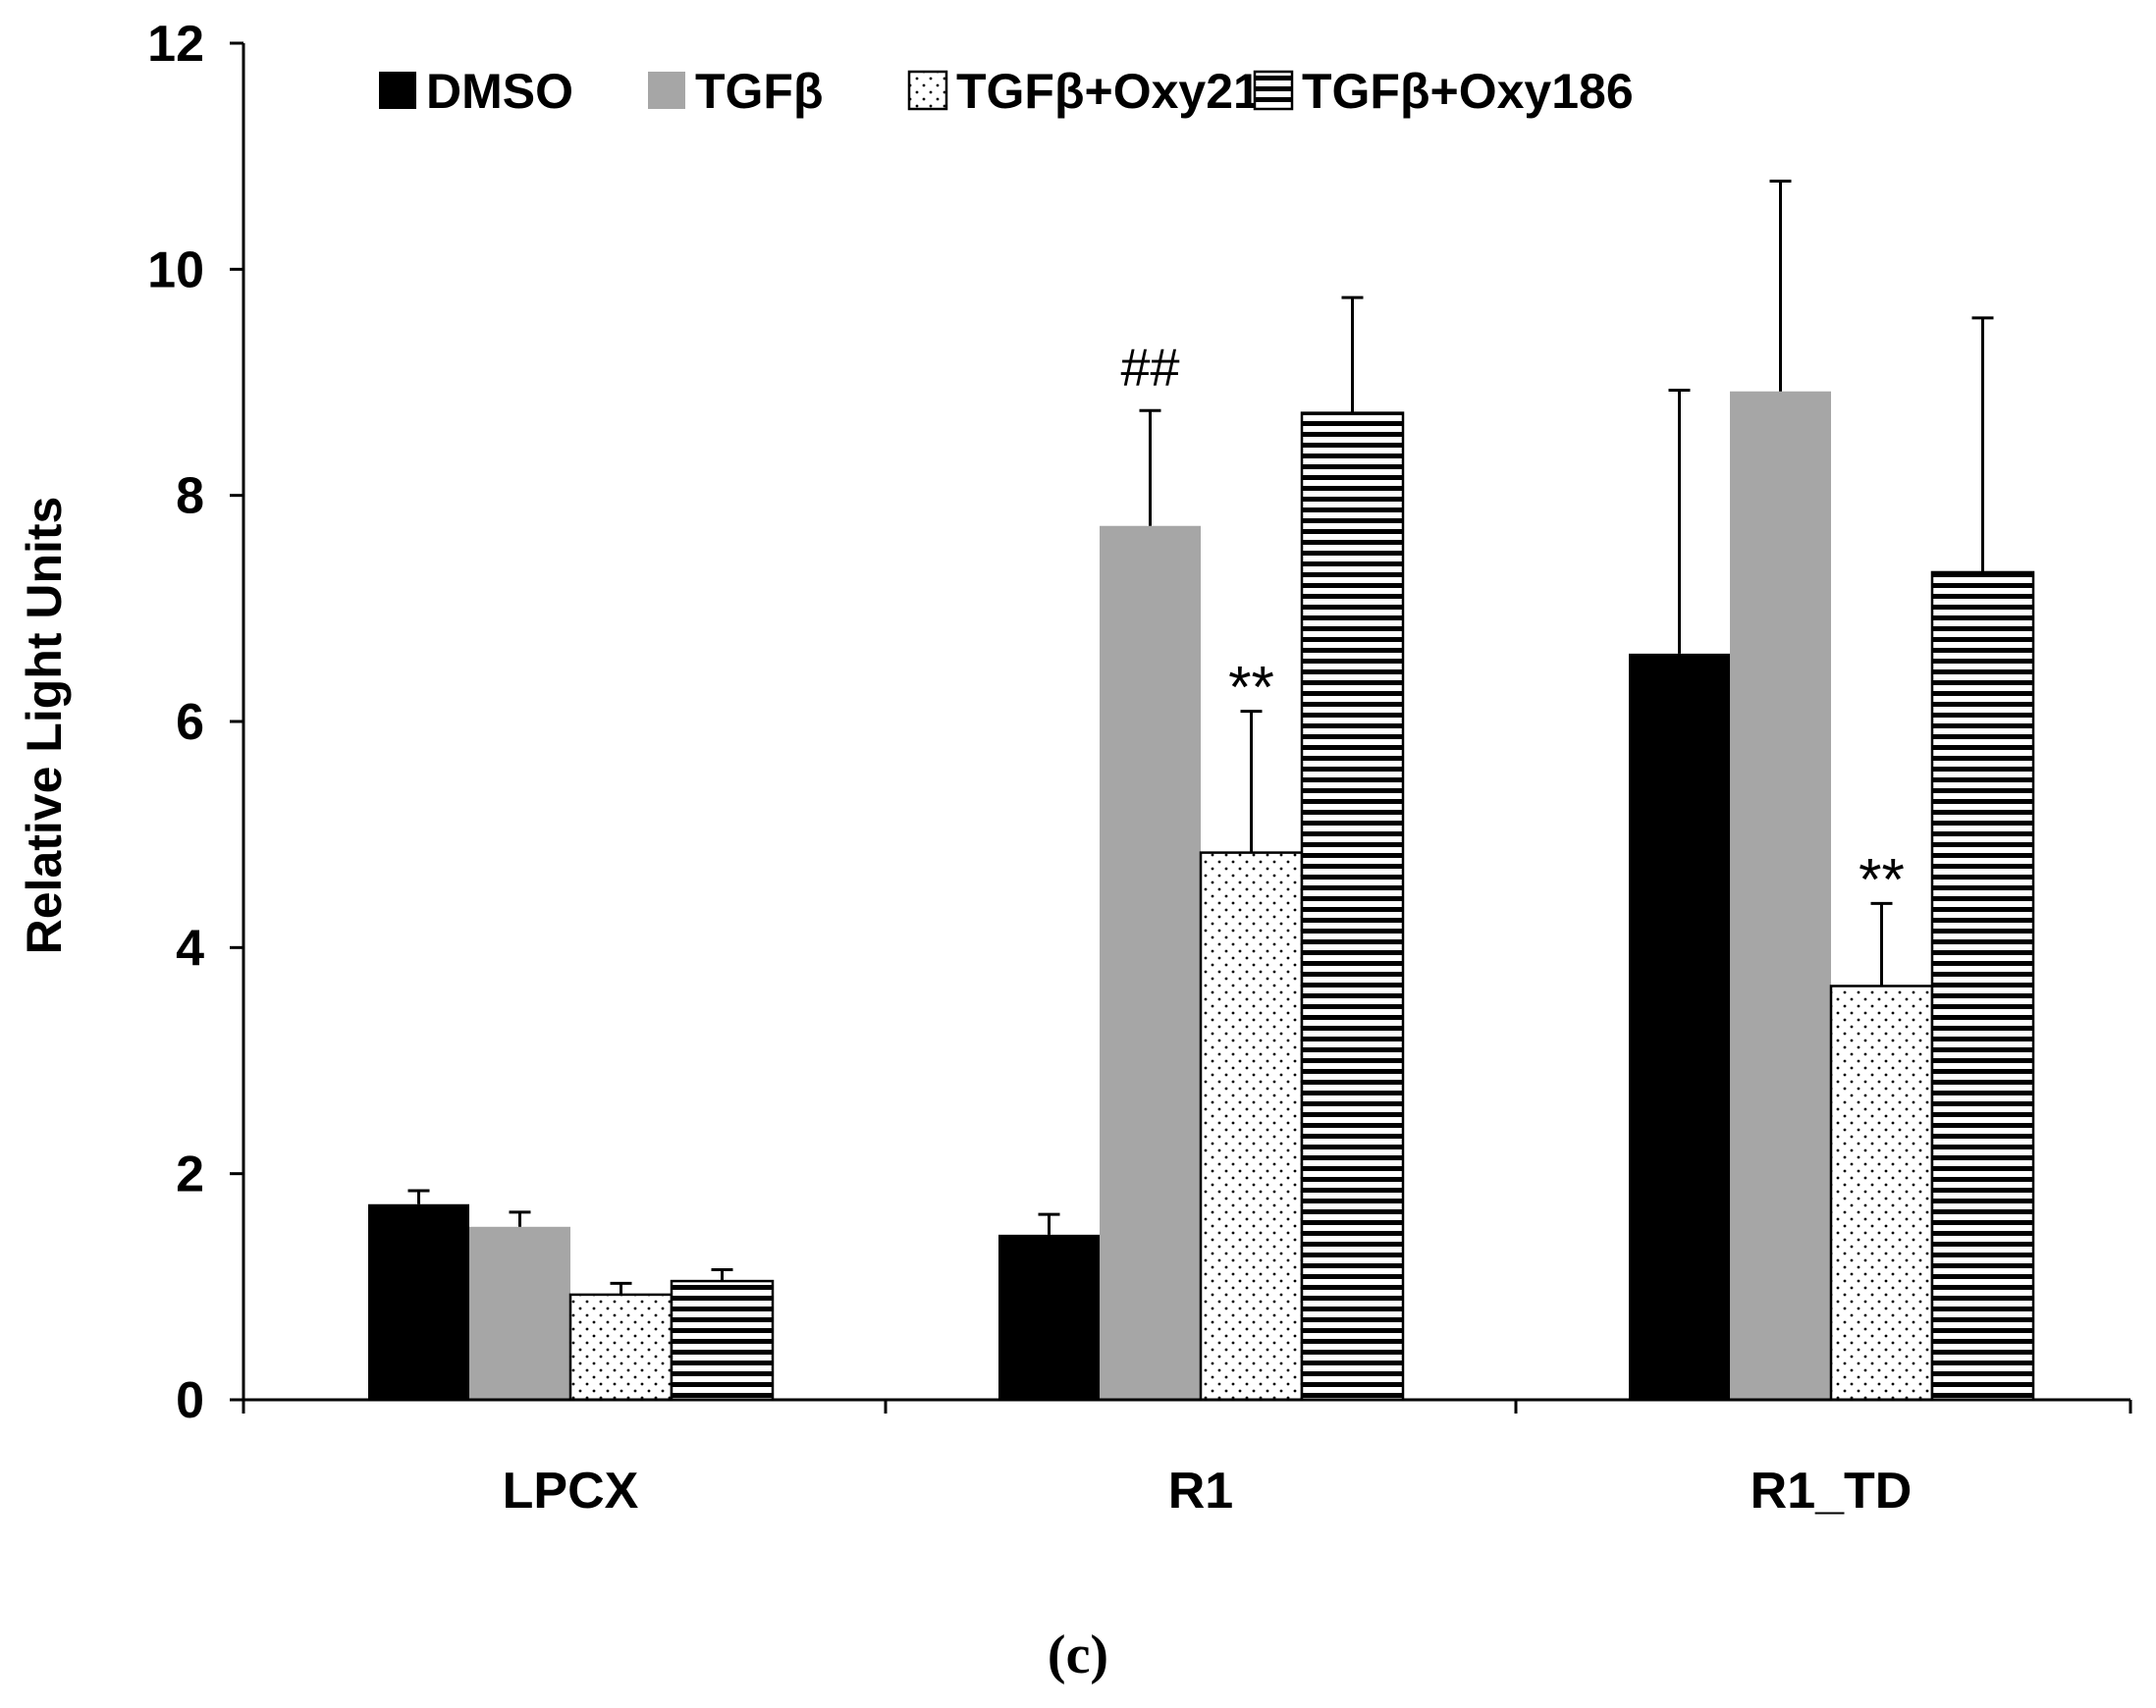 This screenshot has height=1708, width=2156. Describe the element at coordinates (190, 1175) in the screenshot. I see `y-tick-label: 2` at that location.